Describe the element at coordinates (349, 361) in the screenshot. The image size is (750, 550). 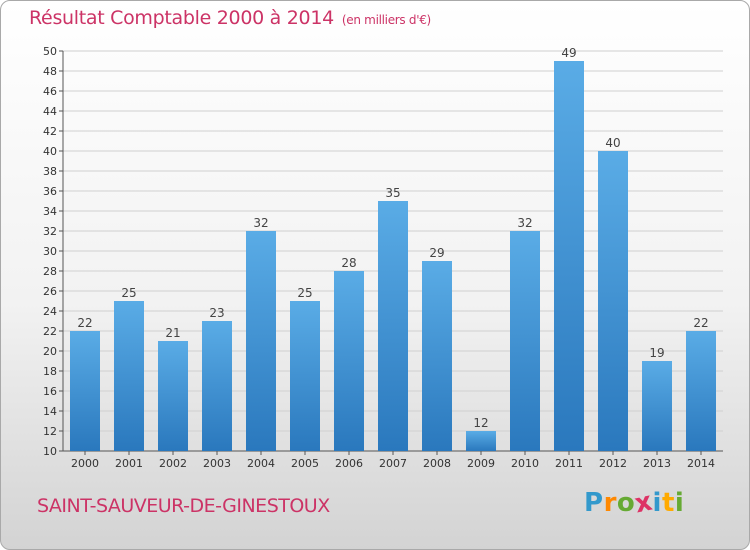
I see `bar-2006` at that location.